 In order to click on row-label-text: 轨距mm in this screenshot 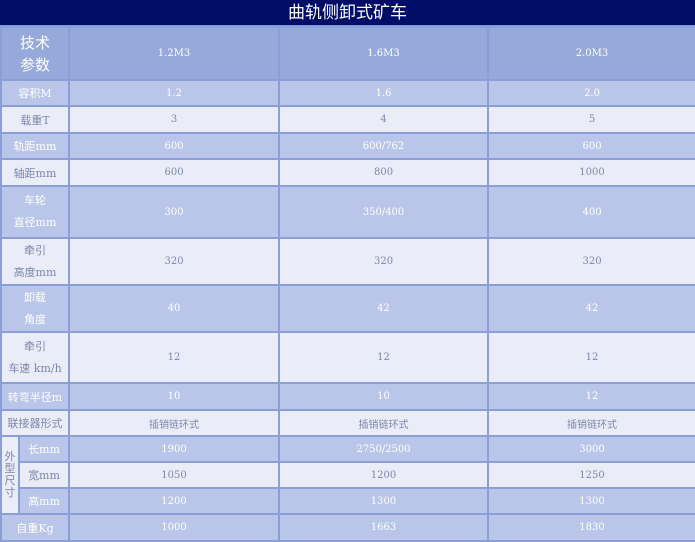, I will do `click(35, 146)`.